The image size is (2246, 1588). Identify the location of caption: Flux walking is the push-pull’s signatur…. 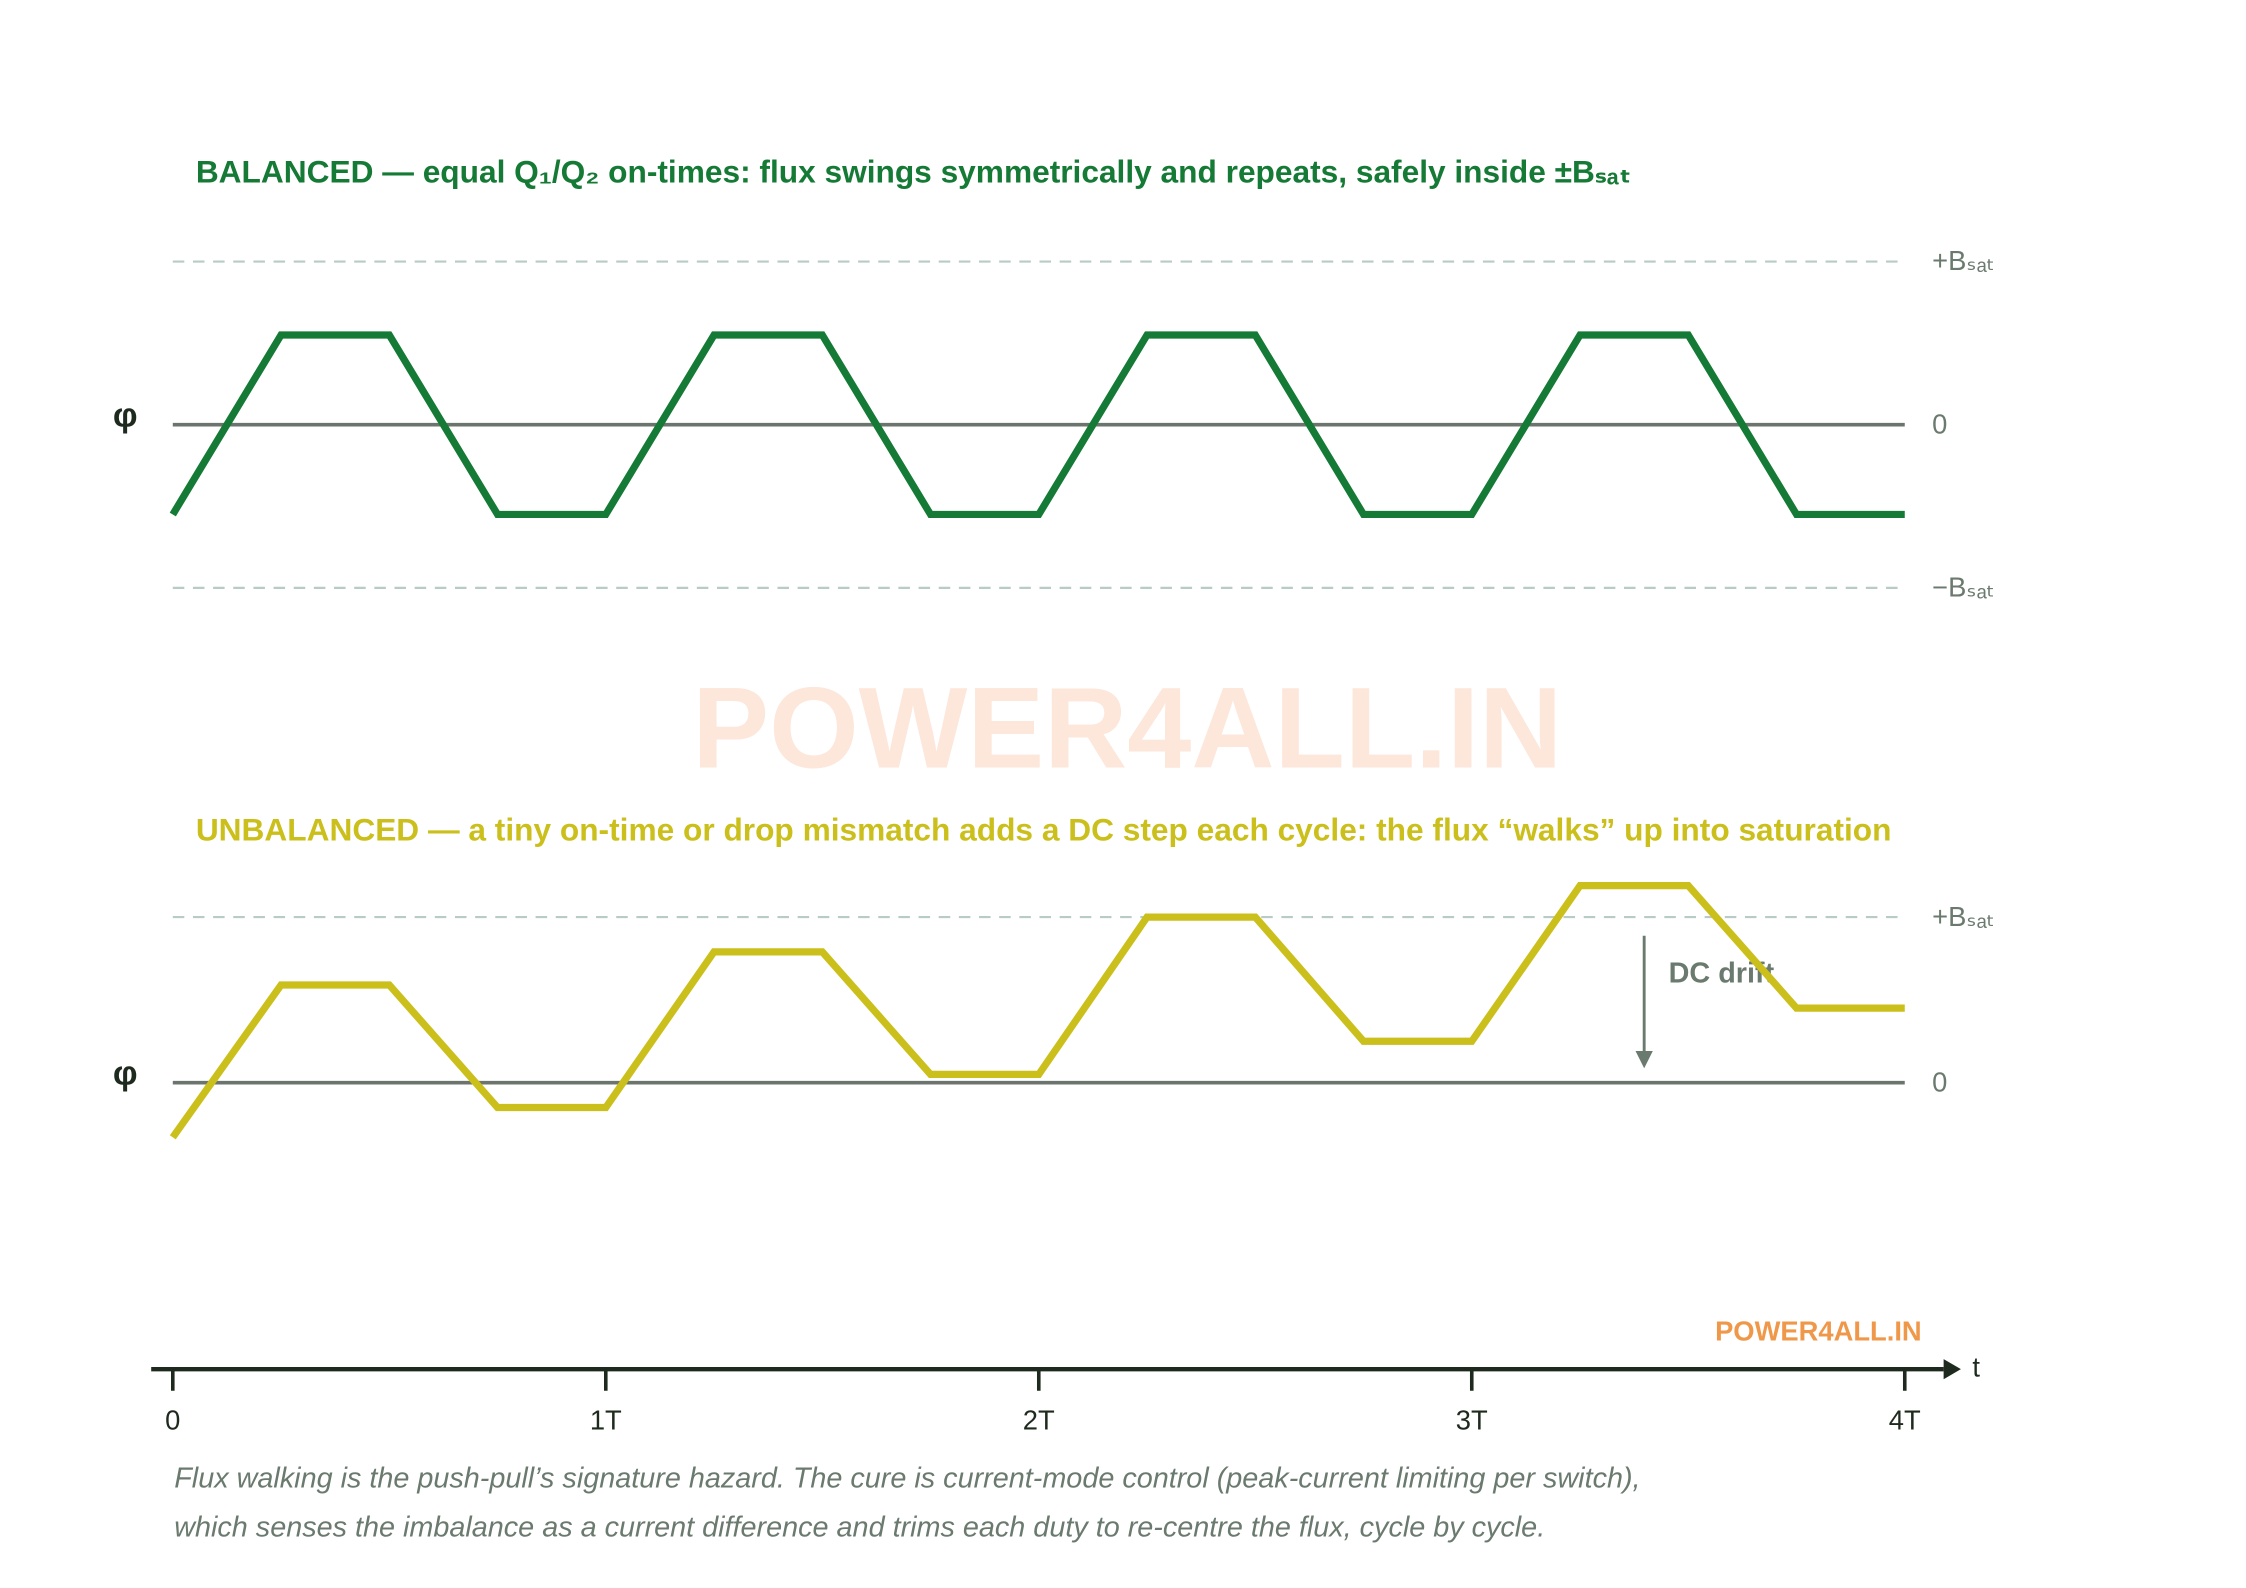
(907, 1479).